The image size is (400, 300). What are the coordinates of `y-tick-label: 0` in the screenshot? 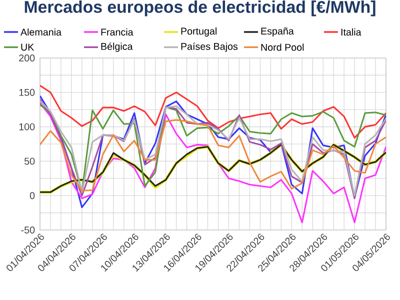 It's located at (32, 196).